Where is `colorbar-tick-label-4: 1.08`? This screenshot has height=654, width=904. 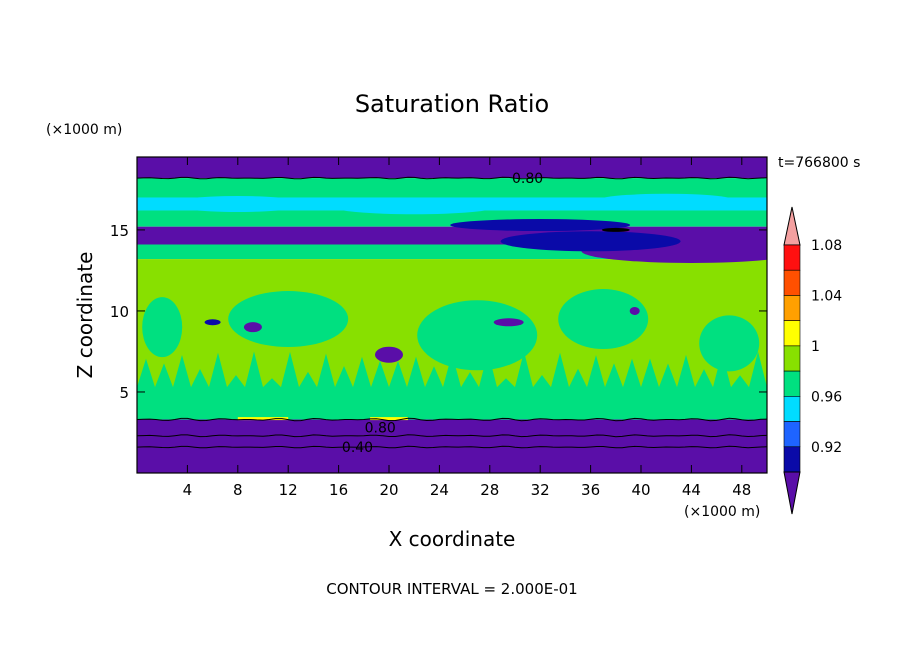
colorbar-tick-label-4: 1.08 is located at coordinates (826, 246).